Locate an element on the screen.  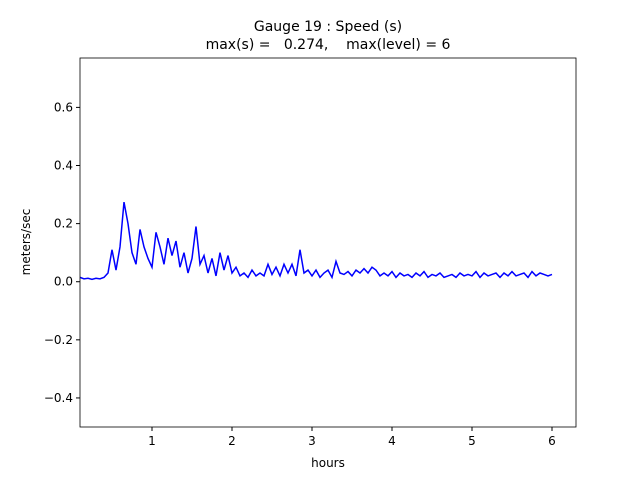
x-tick-label: 2 is located at coordinates (232, 441).